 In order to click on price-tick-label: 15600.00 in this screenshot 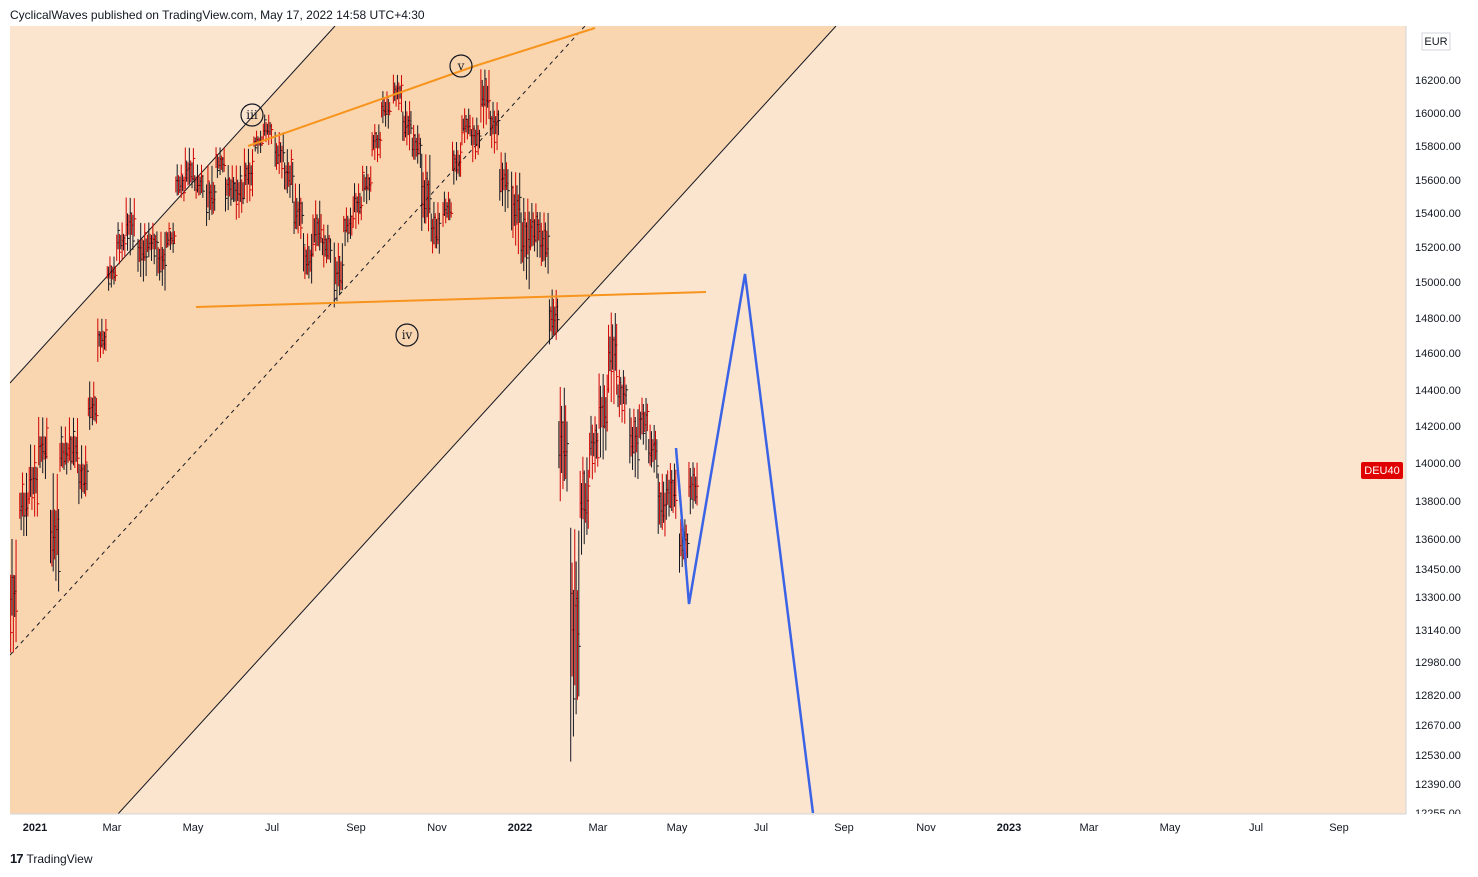, I will do `click(1438, 181)`.